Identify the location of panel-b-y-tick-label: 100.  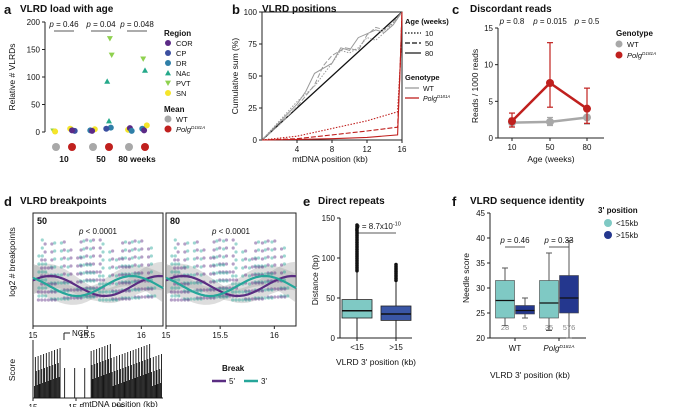
(251, 12).